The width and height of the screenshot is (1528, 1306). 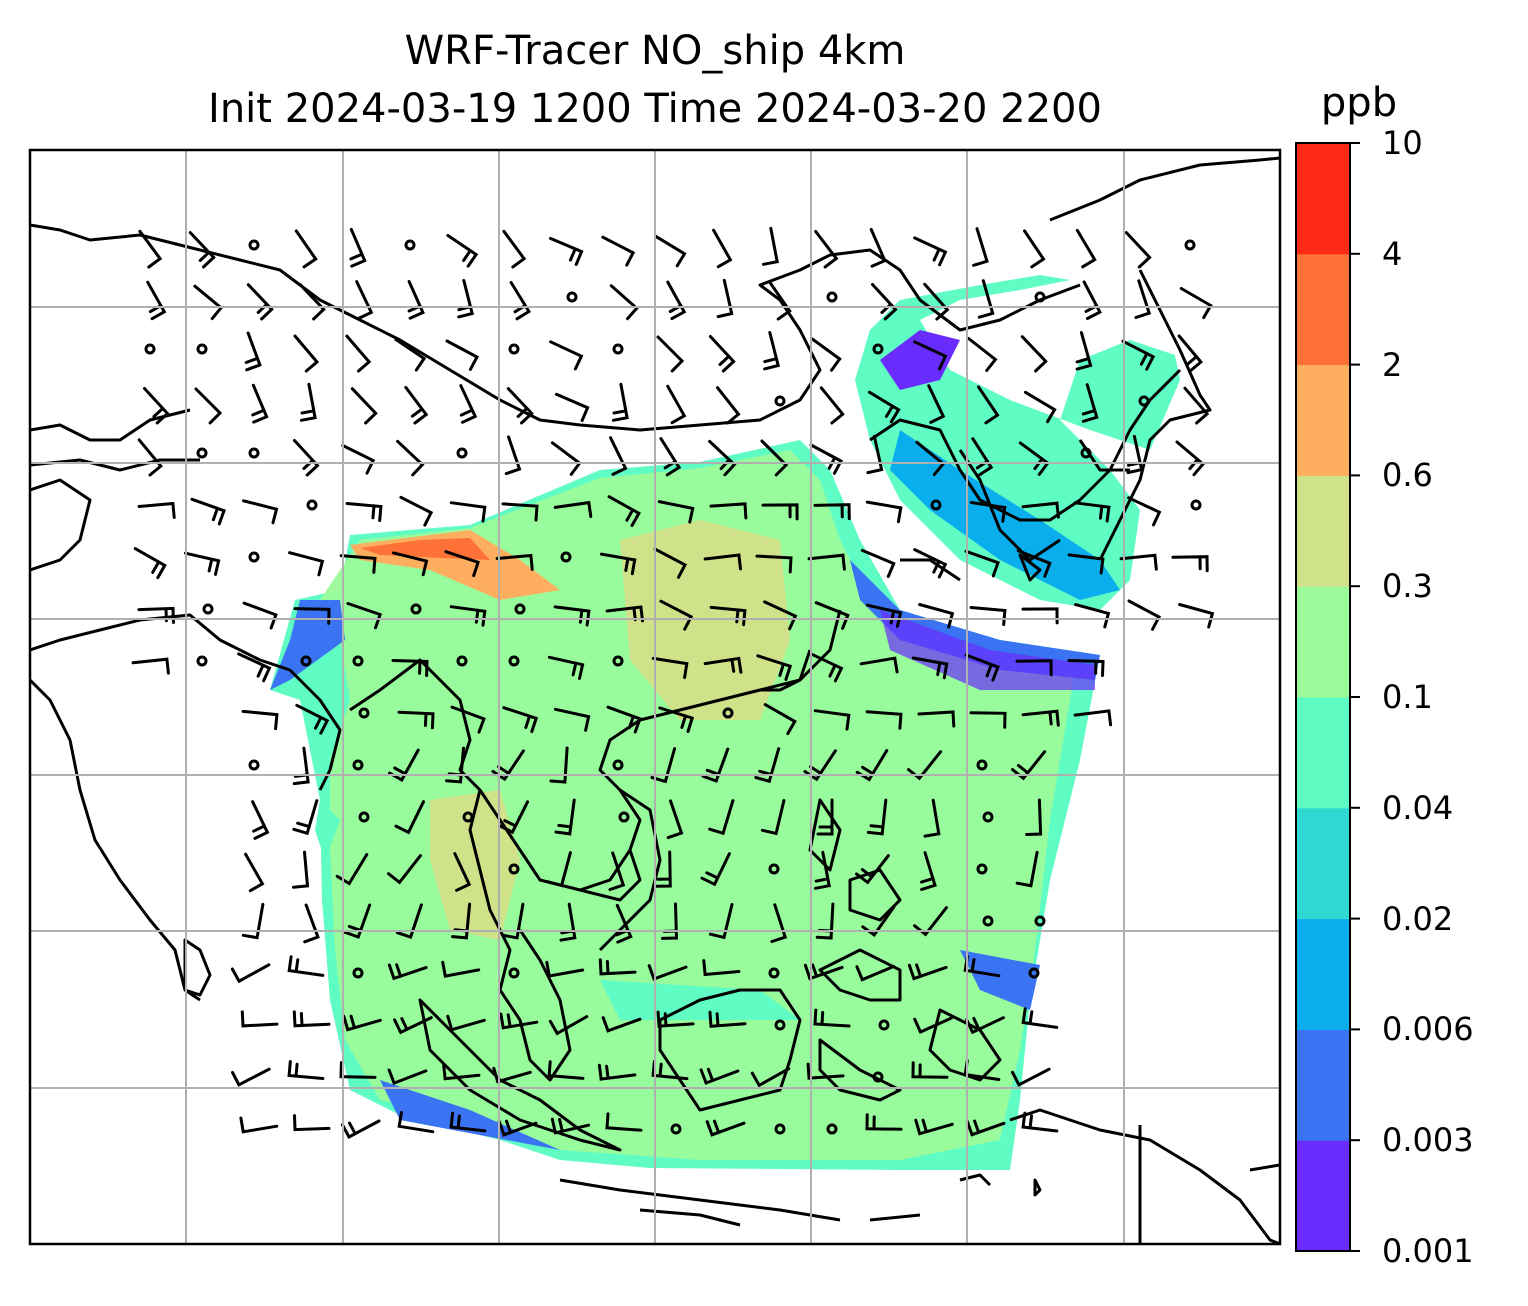 I want to click on colorbar-tick-label: 4, so click(x=1392, y=253).